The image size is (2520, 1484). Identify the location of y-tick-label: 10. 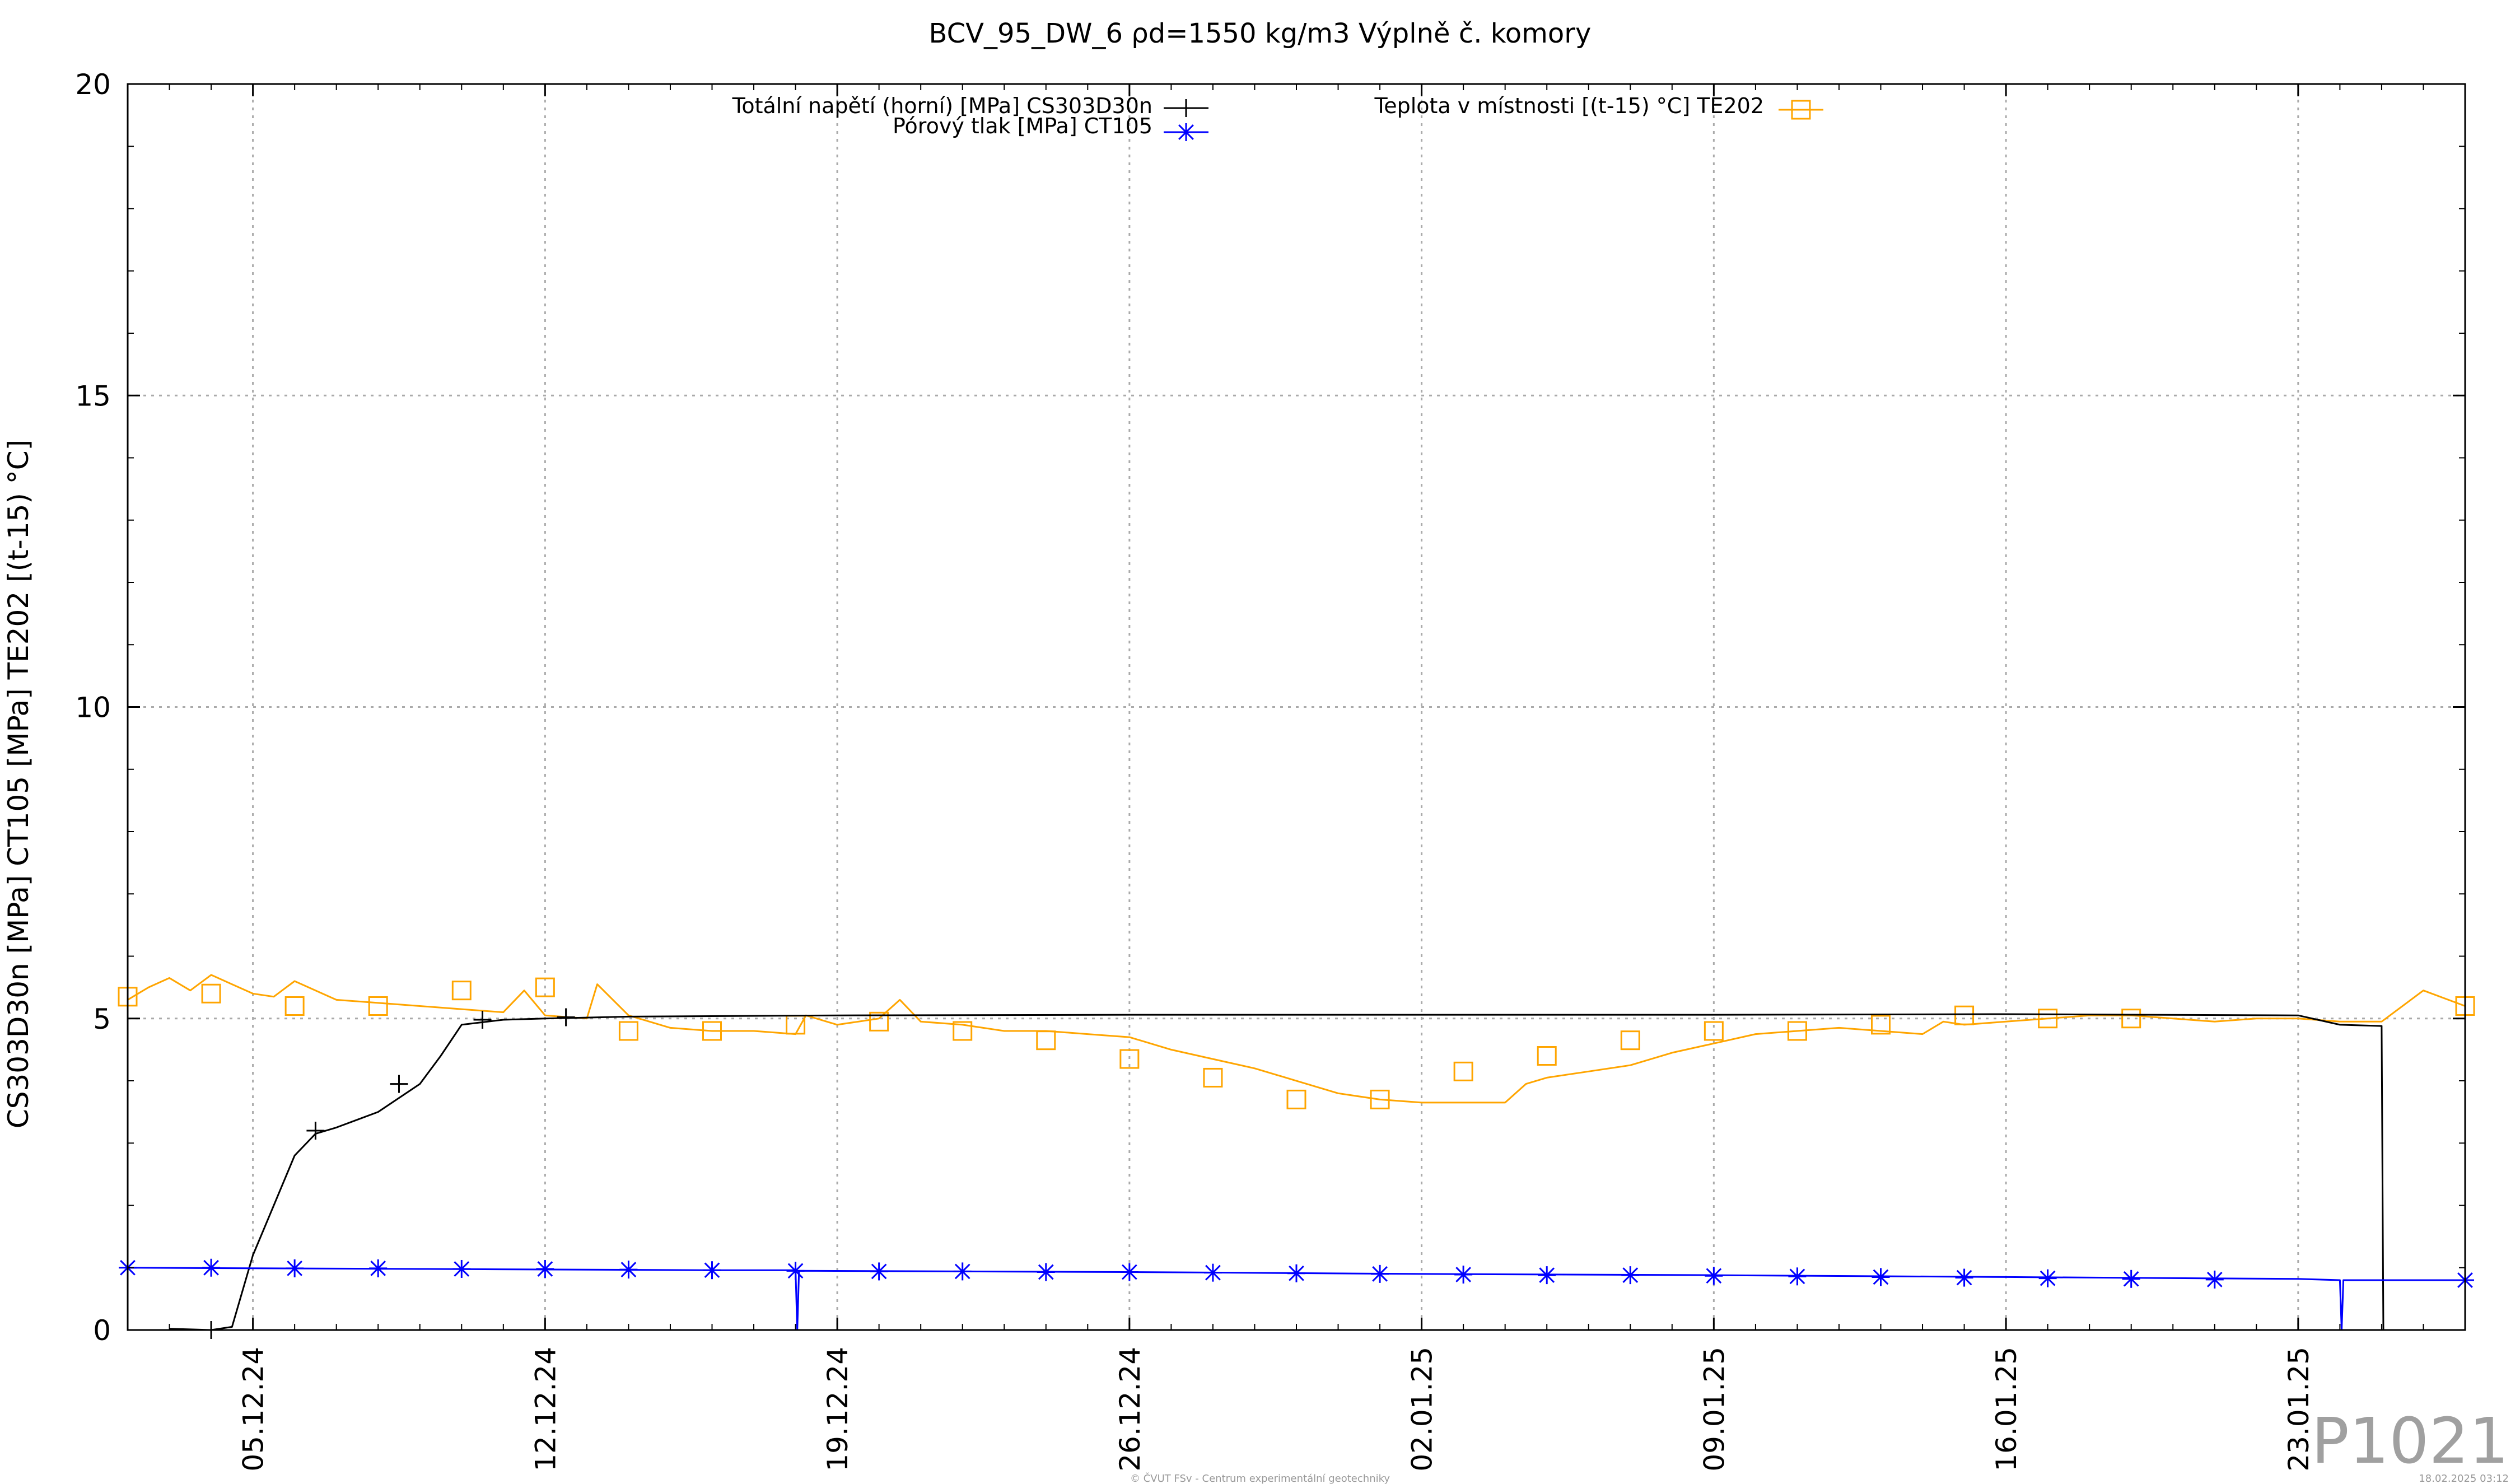
(93, 708).